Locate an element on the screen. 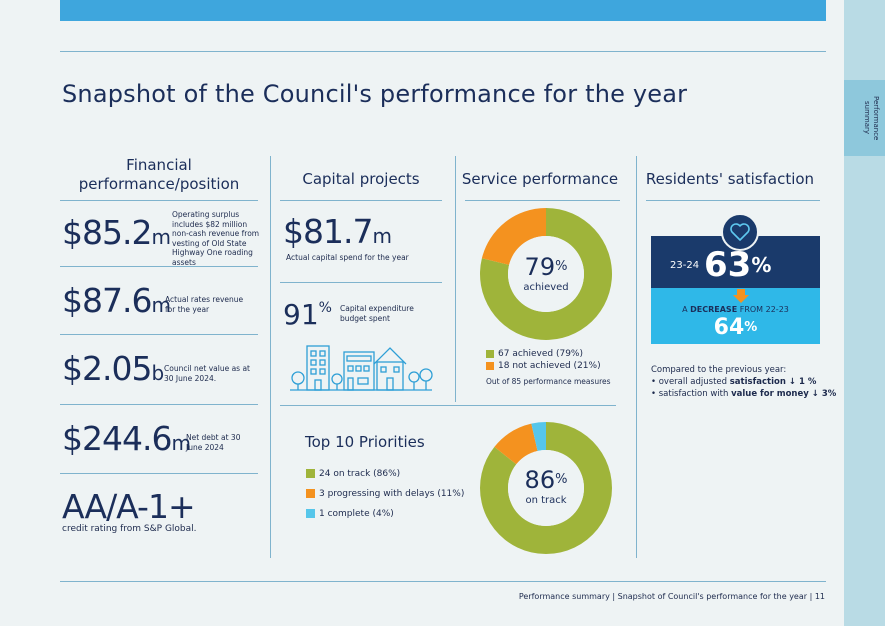 The width and height of the screenshot is (885, 626). donut-slice-complete is located at coordinates (538, 436).